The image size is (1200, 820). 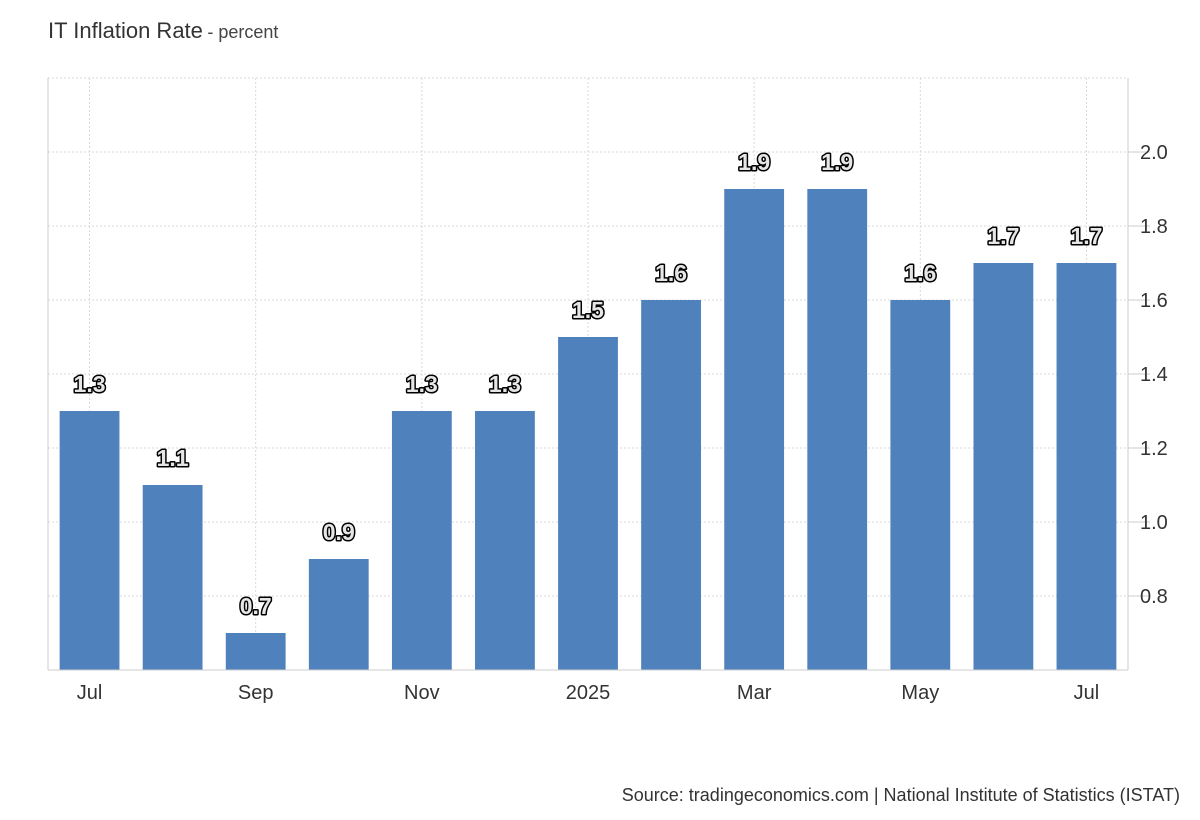 What do you see at coordinates (339, 532) in the screenshot?
I see `data-label: 0.9` at bounding box center [339, 532].